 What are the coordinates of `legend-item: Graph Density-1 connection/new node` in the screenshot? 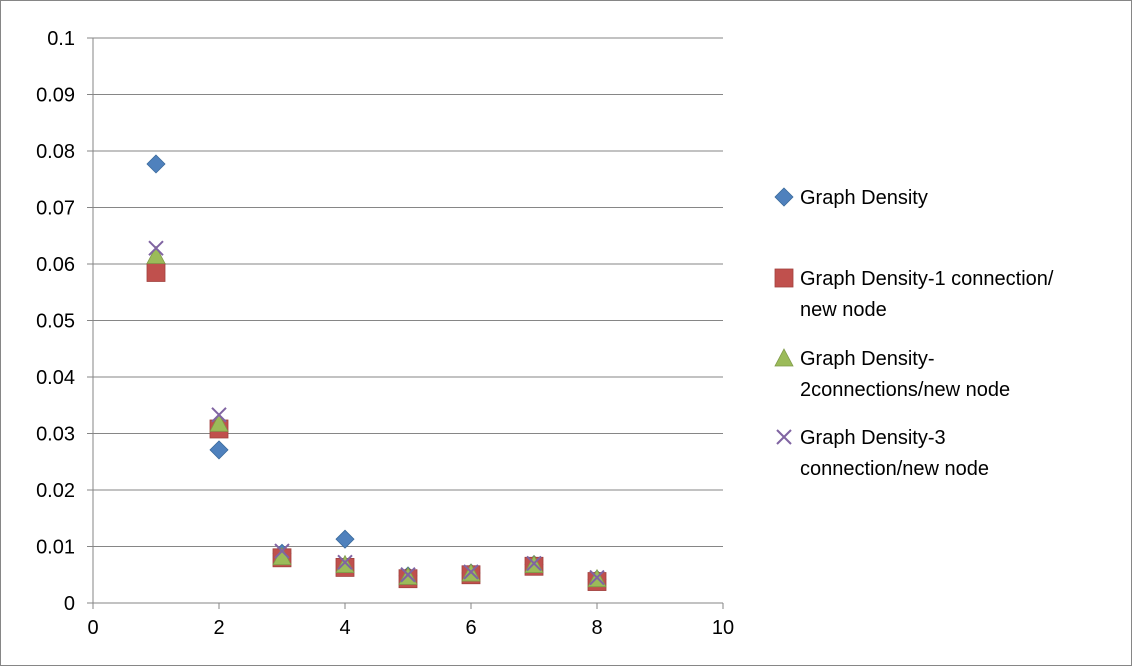 It's located at (914, 294).